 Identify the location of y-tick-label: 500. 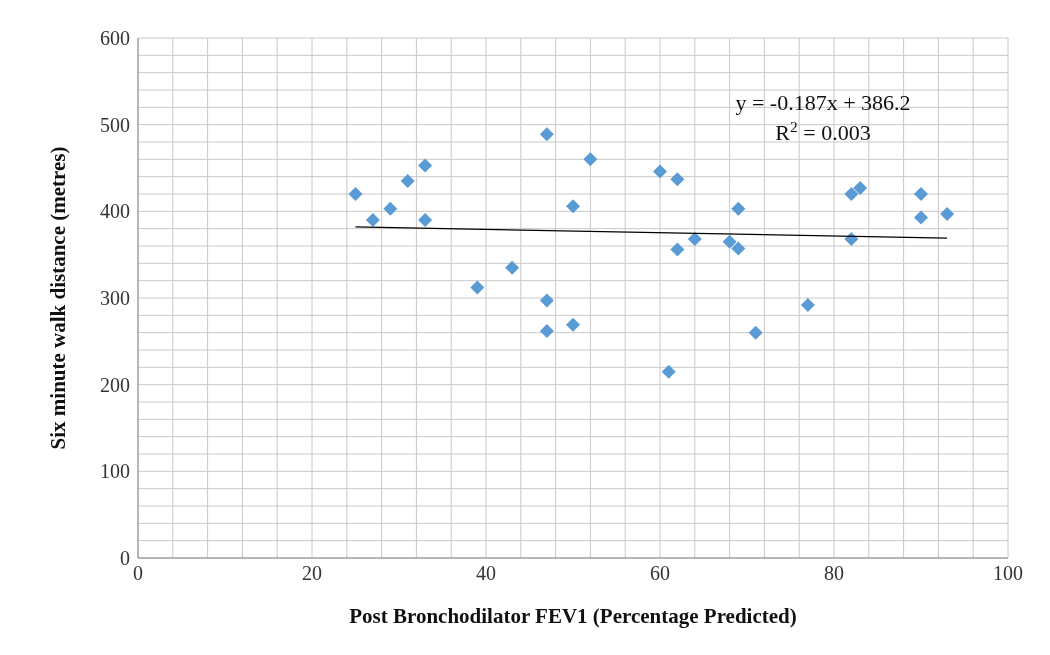
(115, 124).